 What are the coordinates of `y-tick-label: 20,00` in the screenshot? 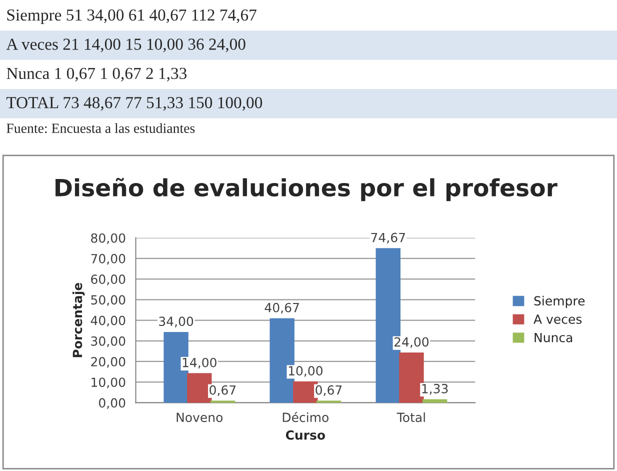 It's located at (108, 362).